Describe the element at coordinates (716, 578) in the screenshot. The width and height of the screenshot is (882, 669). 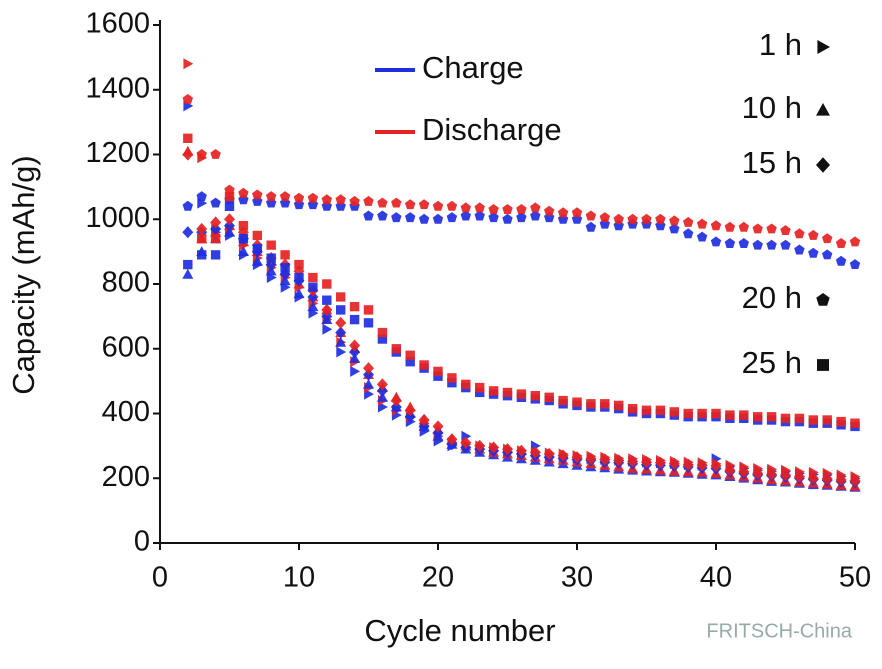
I see `x-tick-label: 40` at that location.